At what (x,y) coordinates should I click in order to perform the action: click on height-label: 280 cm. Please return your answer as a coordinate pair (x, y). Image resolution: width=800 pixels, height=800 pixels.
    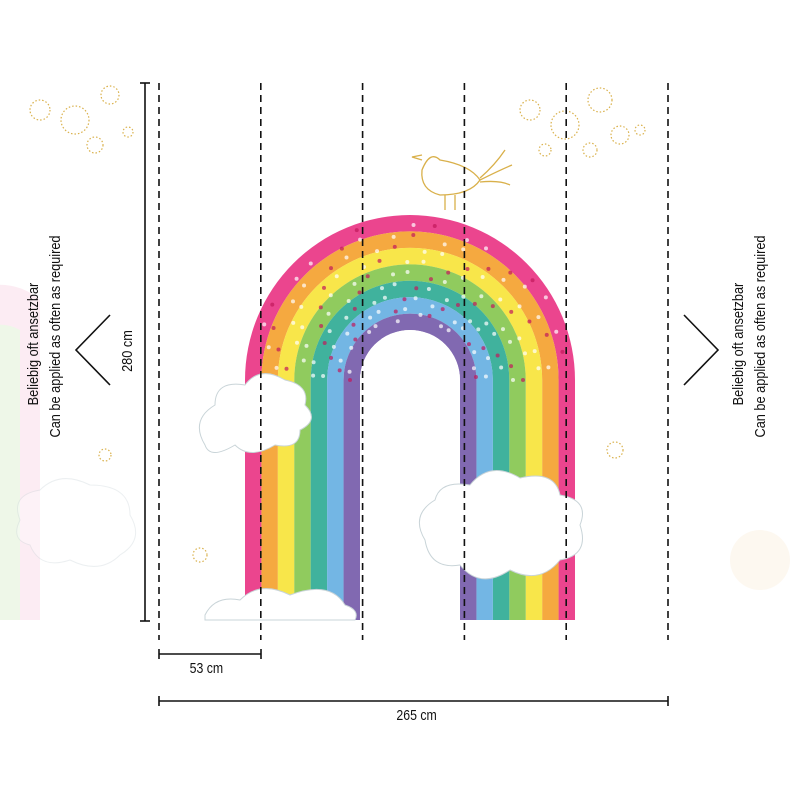
    Looking at the image, I should click on (127, 351).